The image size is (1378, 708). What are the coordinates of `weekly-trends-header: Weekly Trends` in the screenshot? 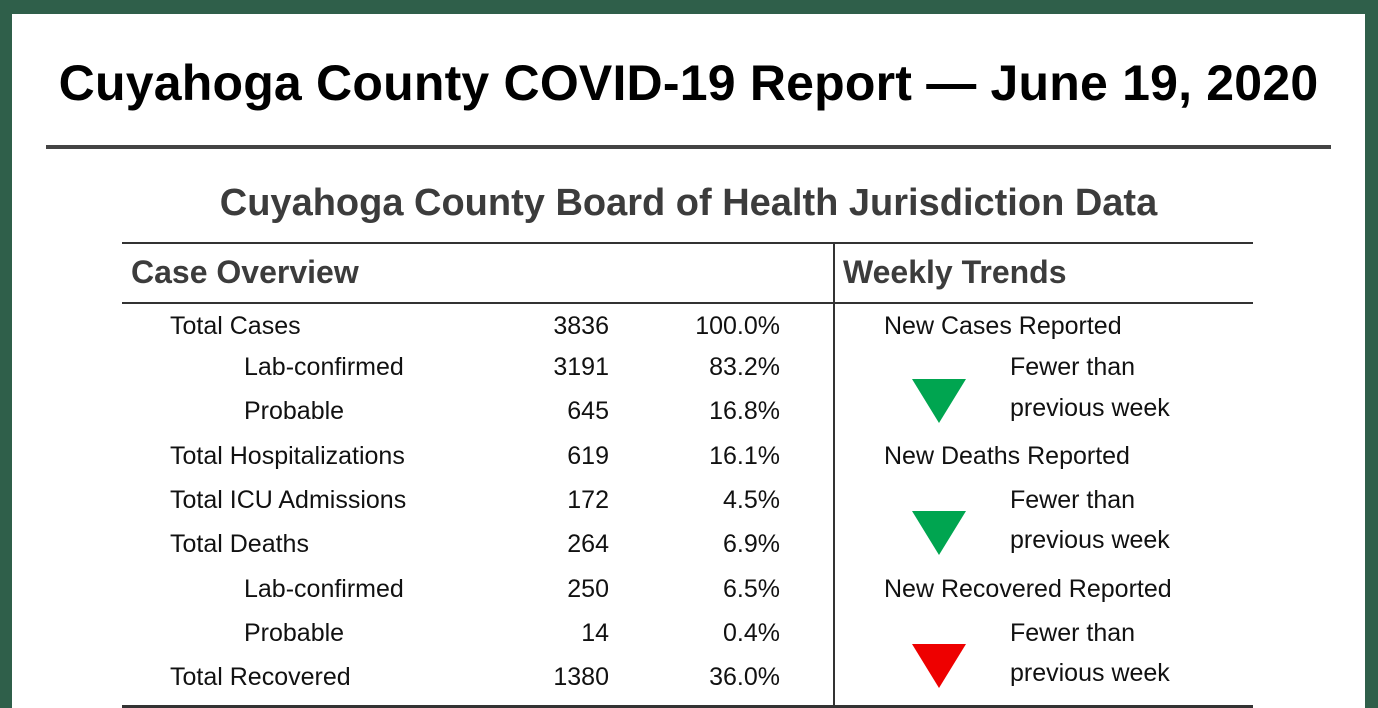 It's located at (955, 272).